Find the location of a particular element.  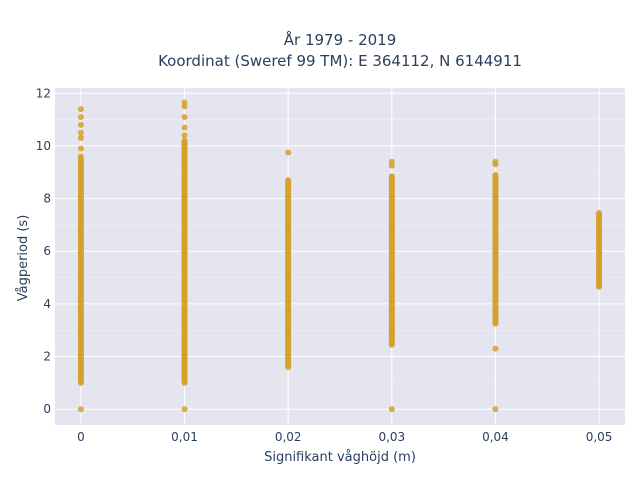

y-tick-label: 8 is located at coordinates (47, 199).